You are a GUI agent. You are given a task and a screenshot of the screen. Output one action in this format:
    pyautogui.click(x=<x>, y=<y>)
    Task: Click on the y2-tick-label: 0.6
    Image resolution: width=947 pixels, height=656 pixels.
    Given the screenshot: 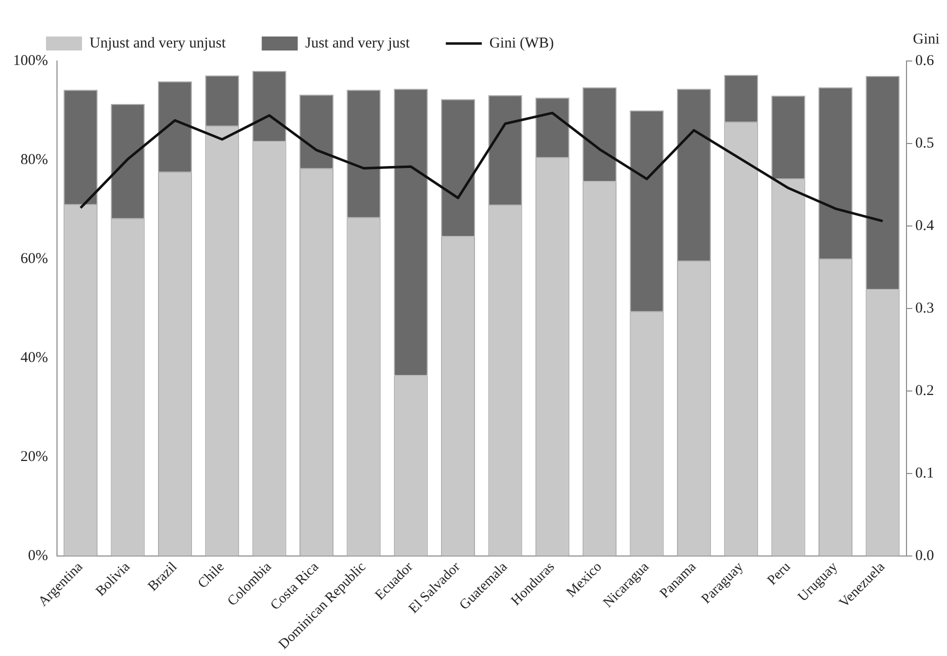 What is the action you would take?
    pyautogui.click(x=924, y=60)
    